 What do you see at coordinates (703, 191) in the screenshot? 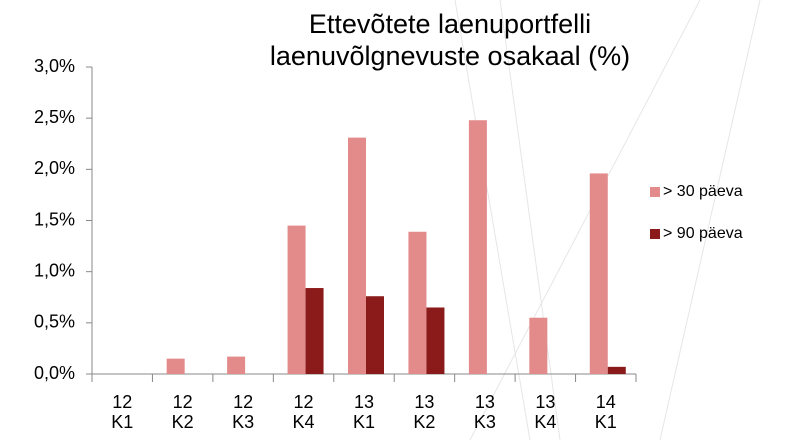
I see `legend-label: > 30 päeva` at bounding box center [703, 191].